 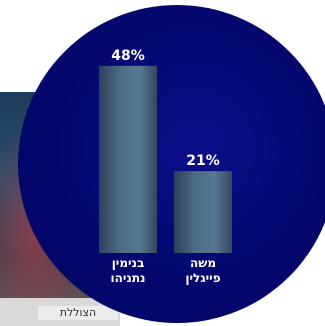 I want to click on category-label-0-line-0: בנימין, so click(x=128, y=263).